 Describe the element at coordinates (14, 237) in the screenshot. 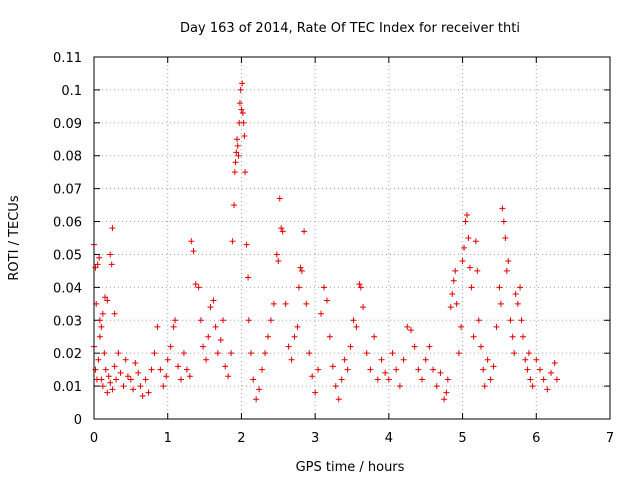

I see `y-axis-label: ROTI / TECUs` at that location.